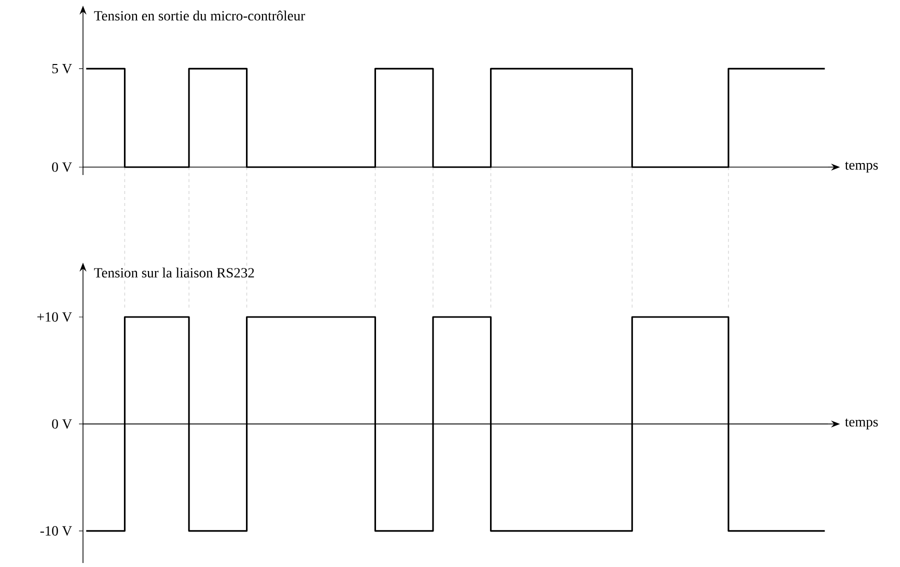 This screenshot has width=900, height=567. Describe the element at coordinates (62, 69) in the screenshot. I see `y-tick-label: 5 V` at that location.